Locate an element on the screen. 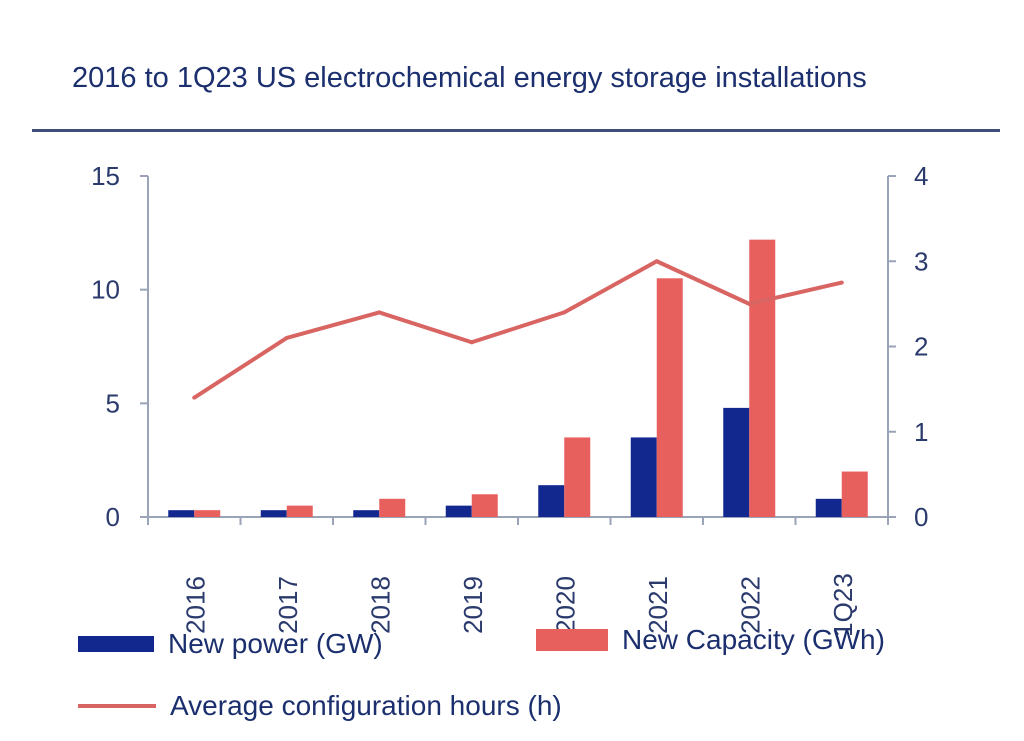 This screenshot has width=1024, height=741. y-left-tick-label: 15 is located at coordinates (105, 176).